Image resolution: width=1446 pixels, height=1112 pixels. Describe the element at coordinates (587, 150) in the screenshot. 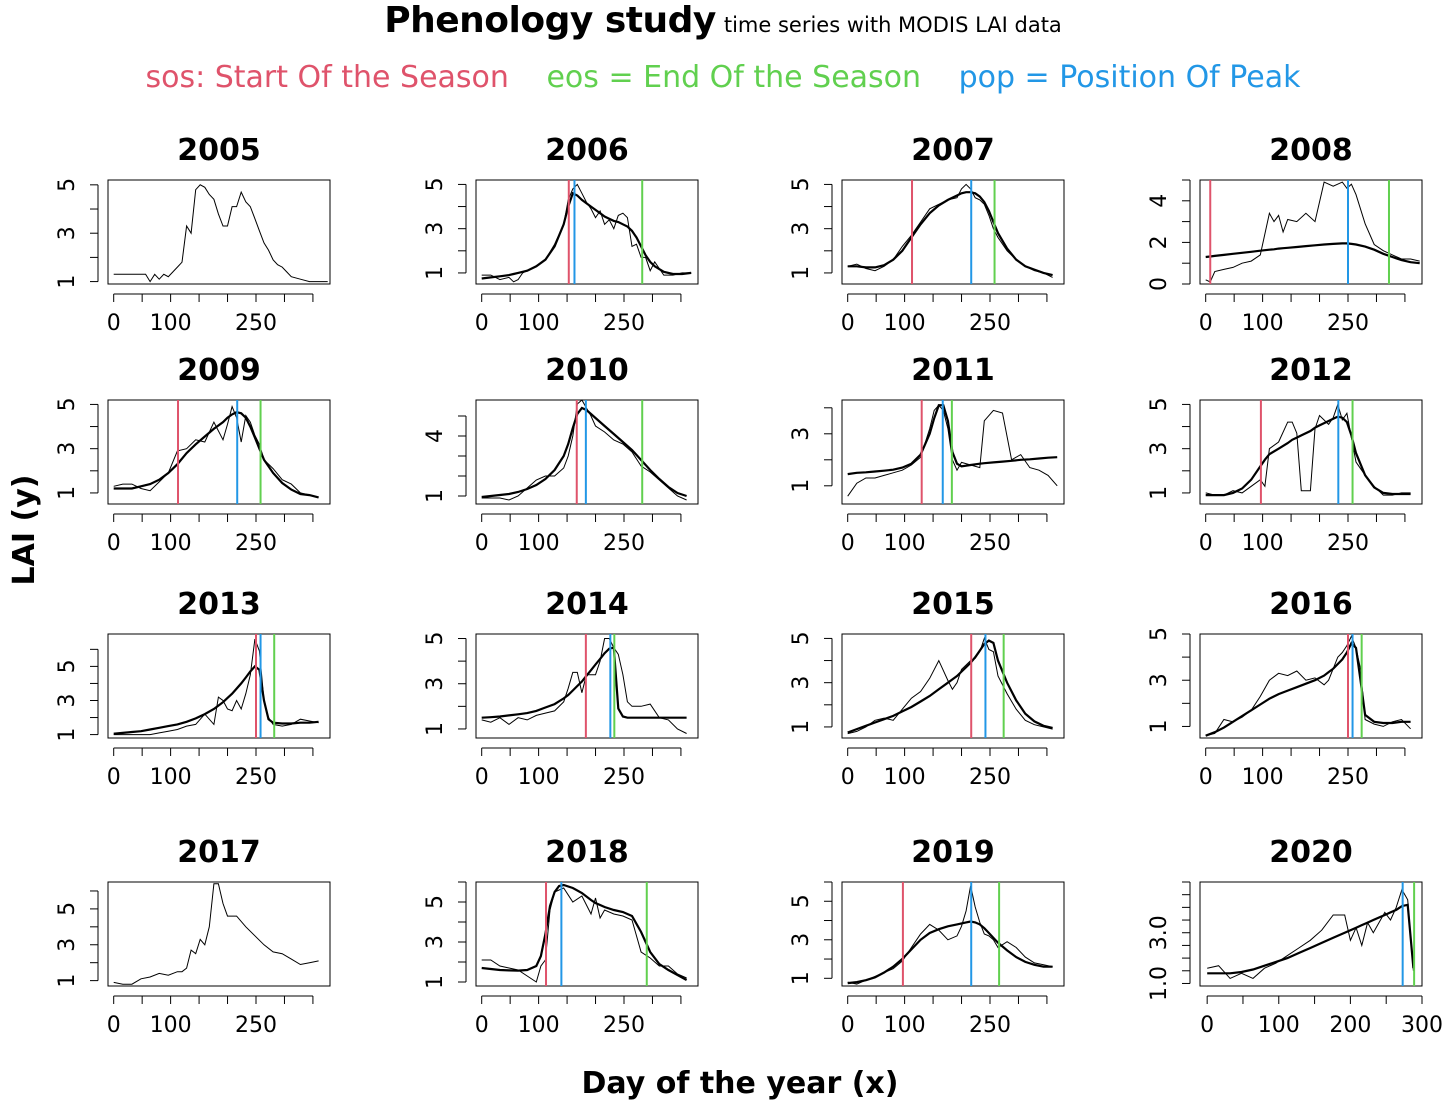

I see `panel-title: 2006` at that location.